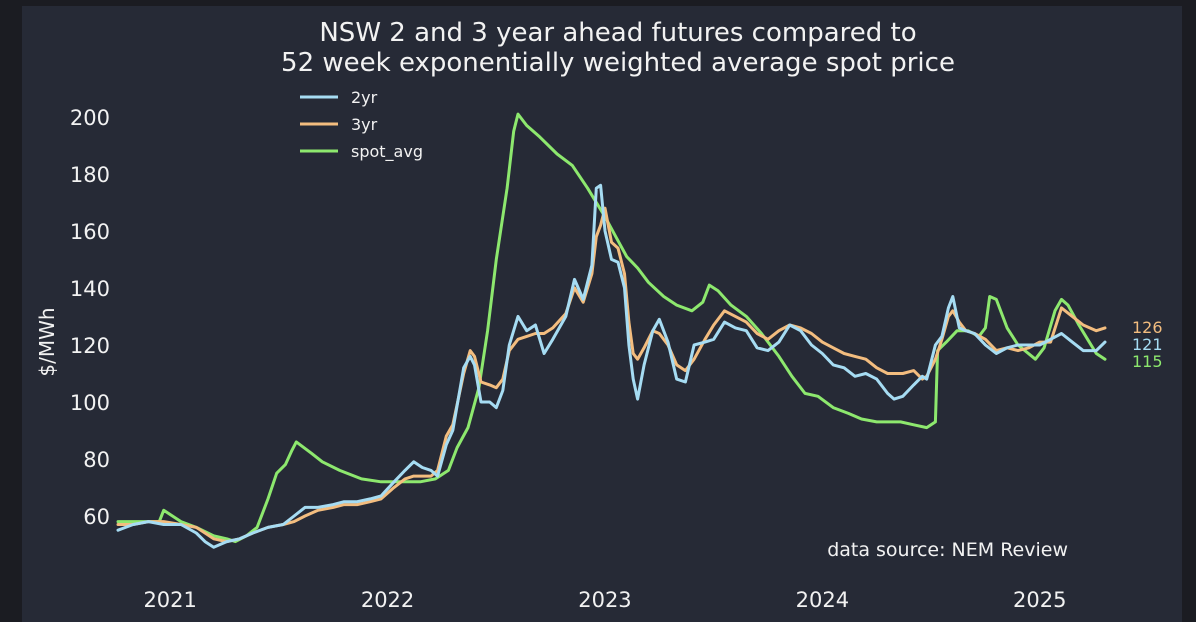  I want to click on x-tick-label: 2025, so click(1039, 600).